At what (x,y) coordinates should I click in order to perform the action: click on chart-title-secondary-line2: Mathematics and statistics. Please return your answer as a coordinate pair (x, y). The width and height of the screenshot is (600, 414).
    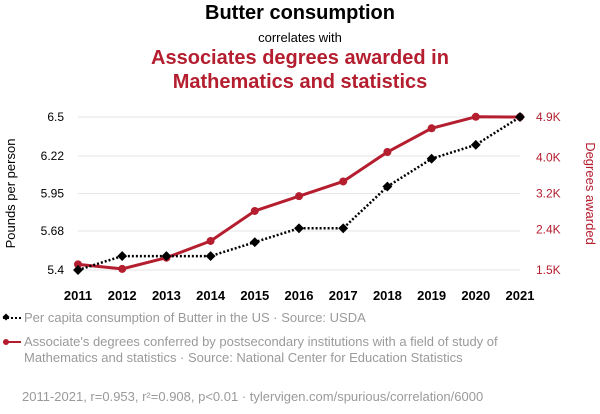
    Looking at the image, I should click on (300, 82).